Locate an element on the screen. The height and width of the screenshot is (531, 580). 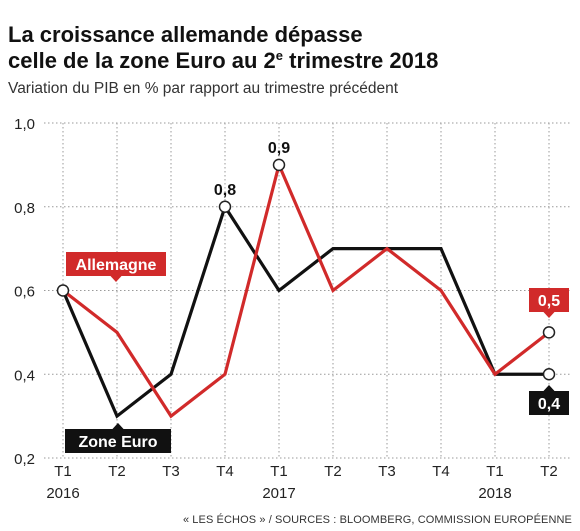
annotation-label-0-8: 0,8 is located at coordinates (225, 190).